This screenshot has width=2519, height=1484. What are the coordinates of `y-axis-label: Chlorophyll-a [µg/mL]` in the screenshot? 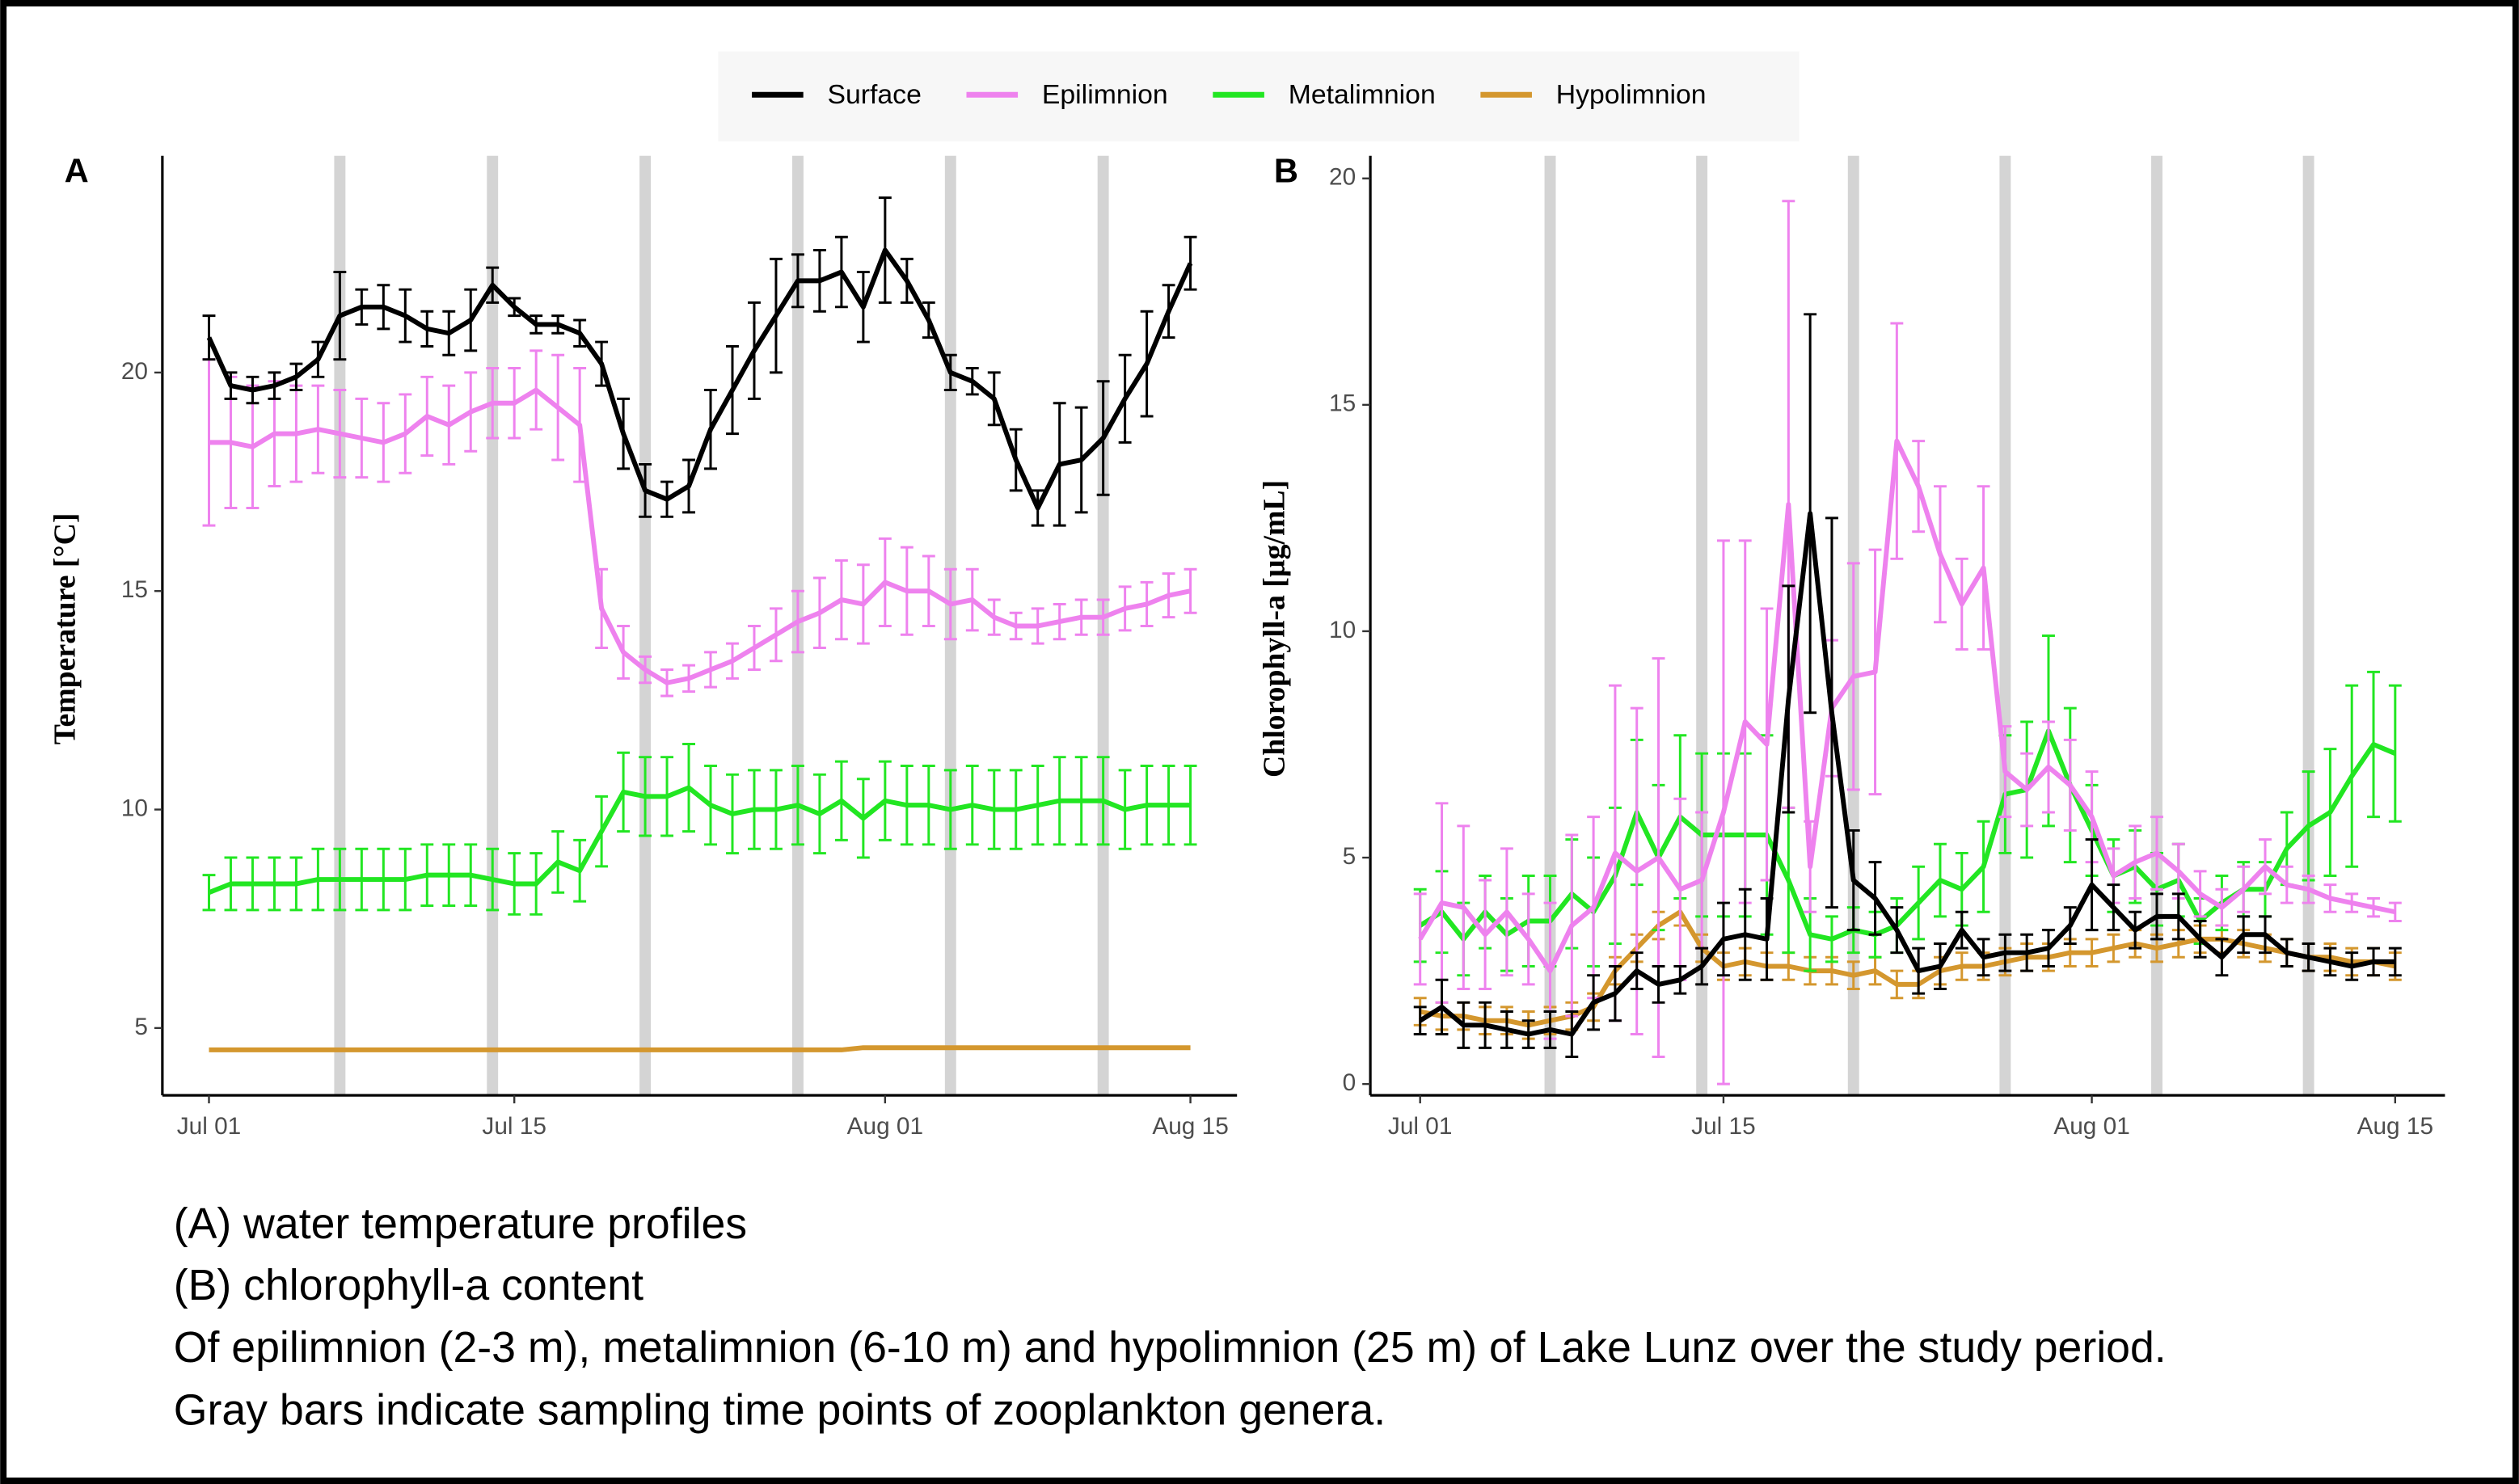 It's located at (1275, 629).